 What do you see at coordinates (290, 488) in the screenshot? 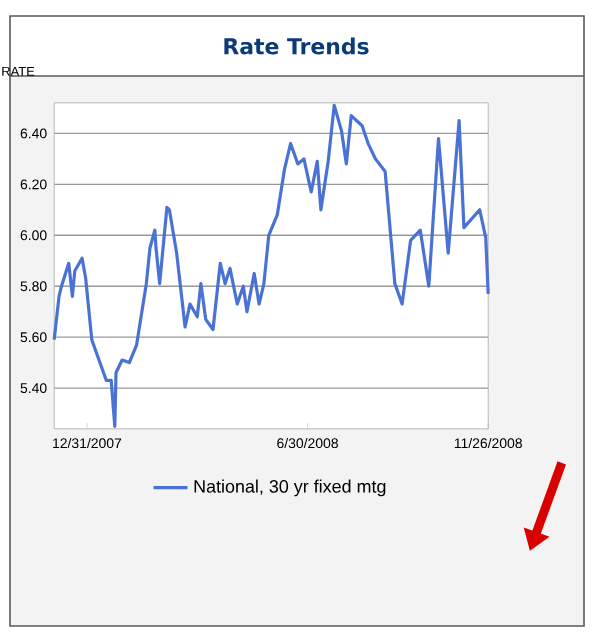
I see `legend-label: National, 30 yr fixed mtg` at bounding box center [290, 488].